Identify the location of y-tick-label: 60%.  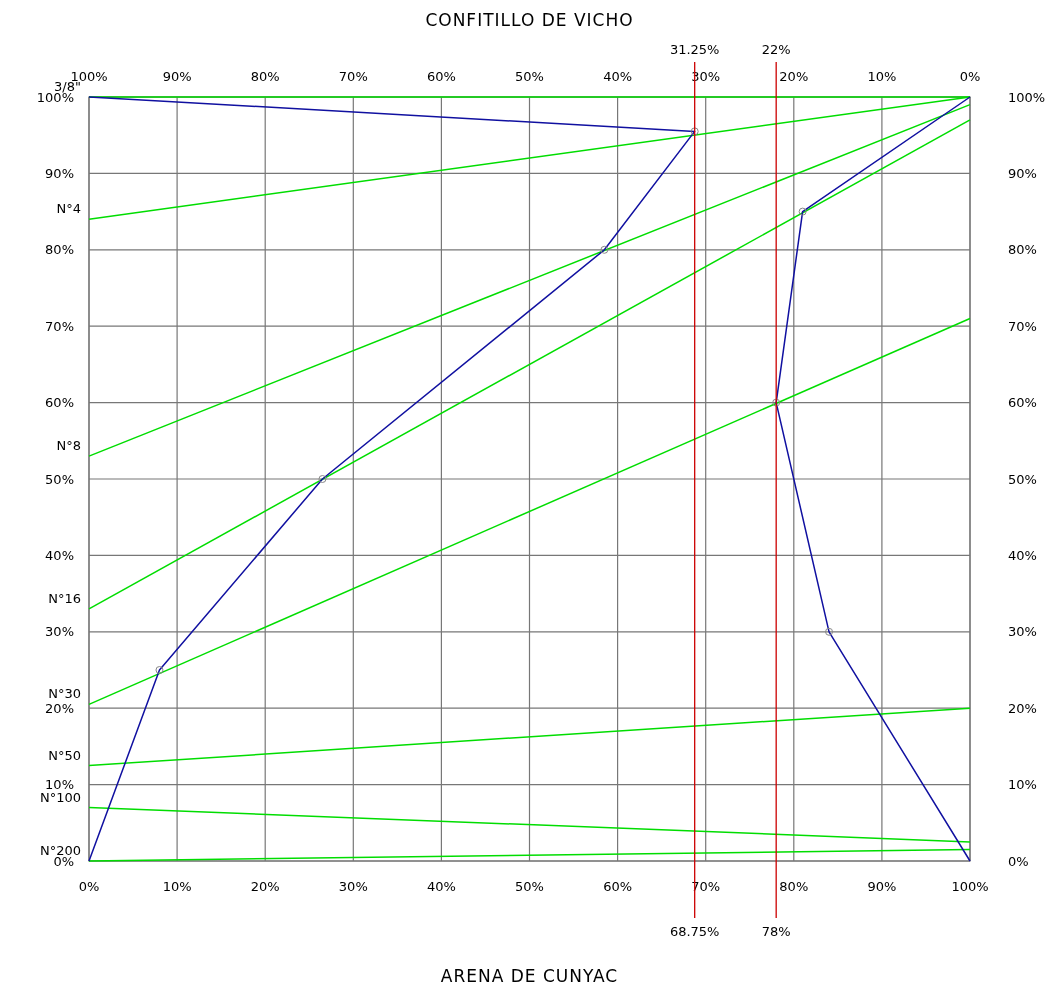
(59, 403).